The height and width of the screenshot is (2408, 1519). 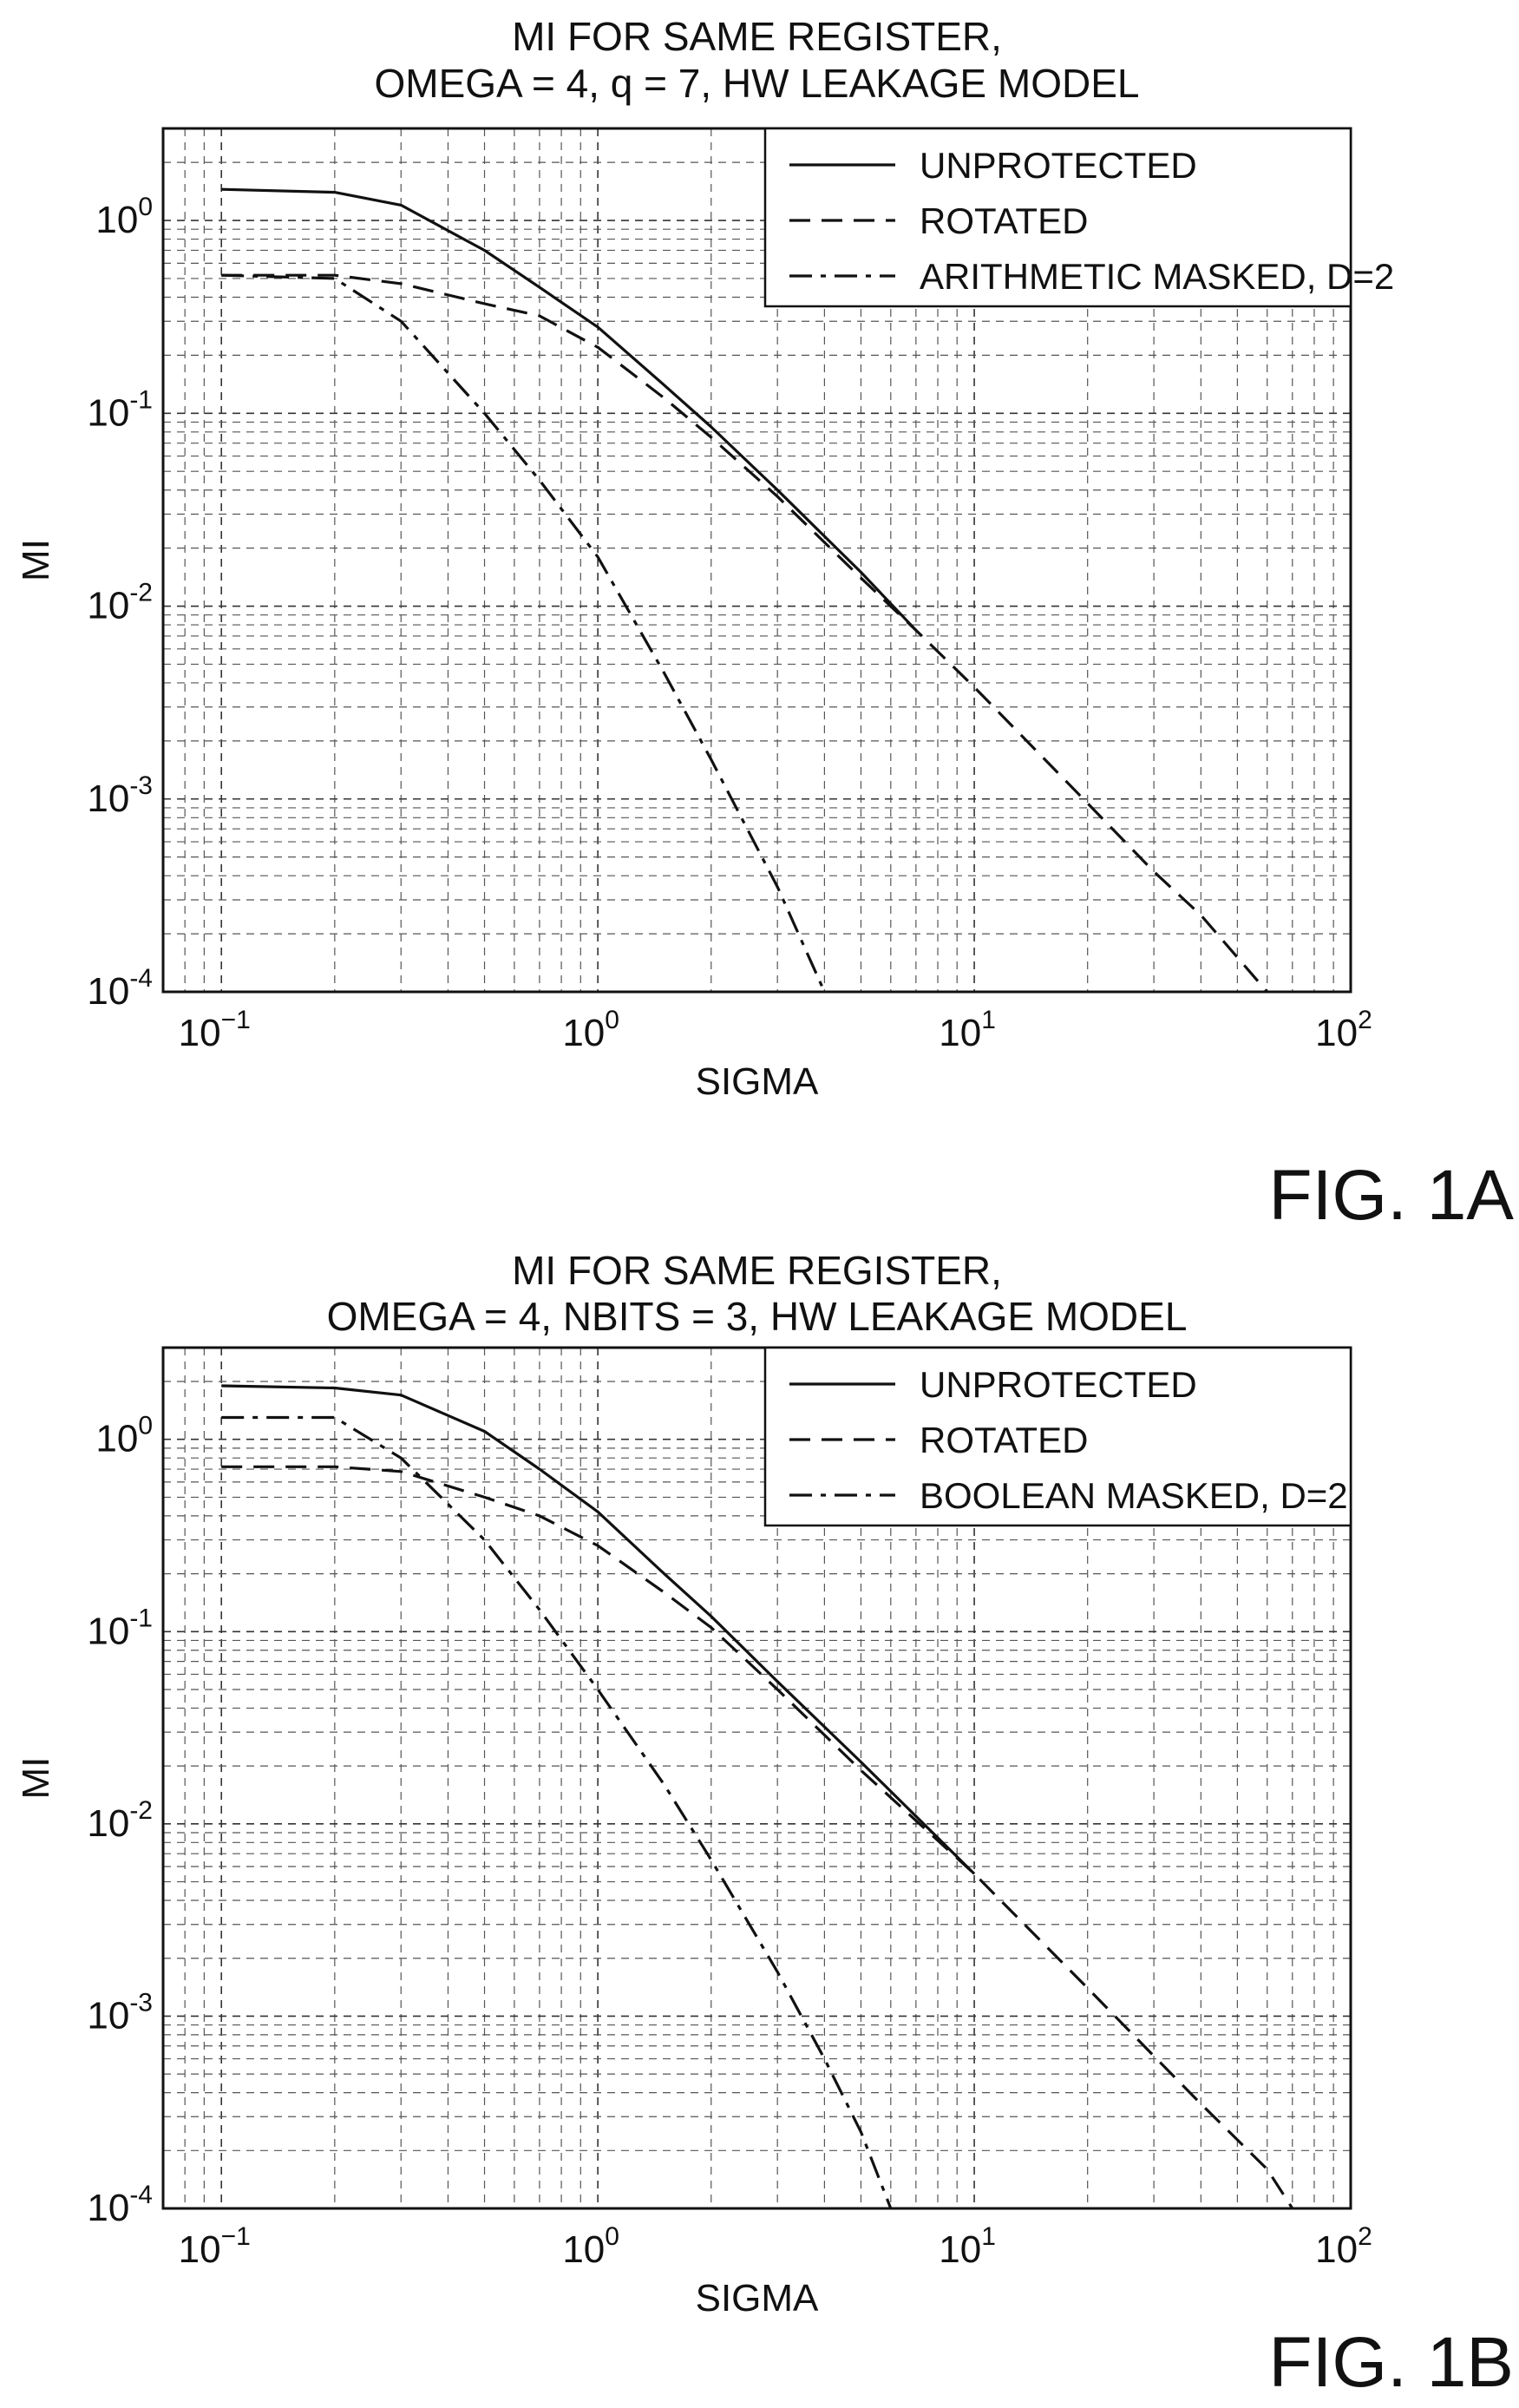 What do you see at coordinates (757, 83) in the screenshot?
I see `chart-subtitle: OMEGA = 4, q = 7, HW LEAKAGE MODEL` at bounding box center [757, 83].